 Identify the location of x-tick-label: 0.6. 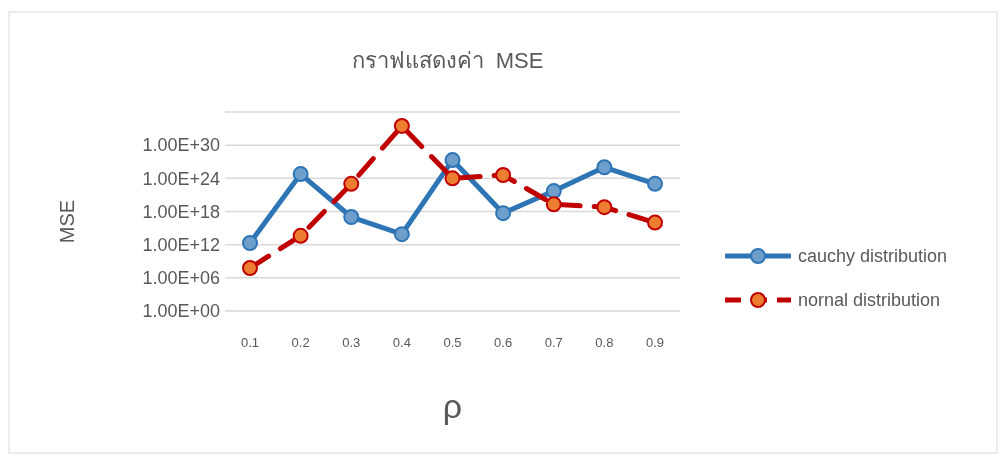
(503, 342).